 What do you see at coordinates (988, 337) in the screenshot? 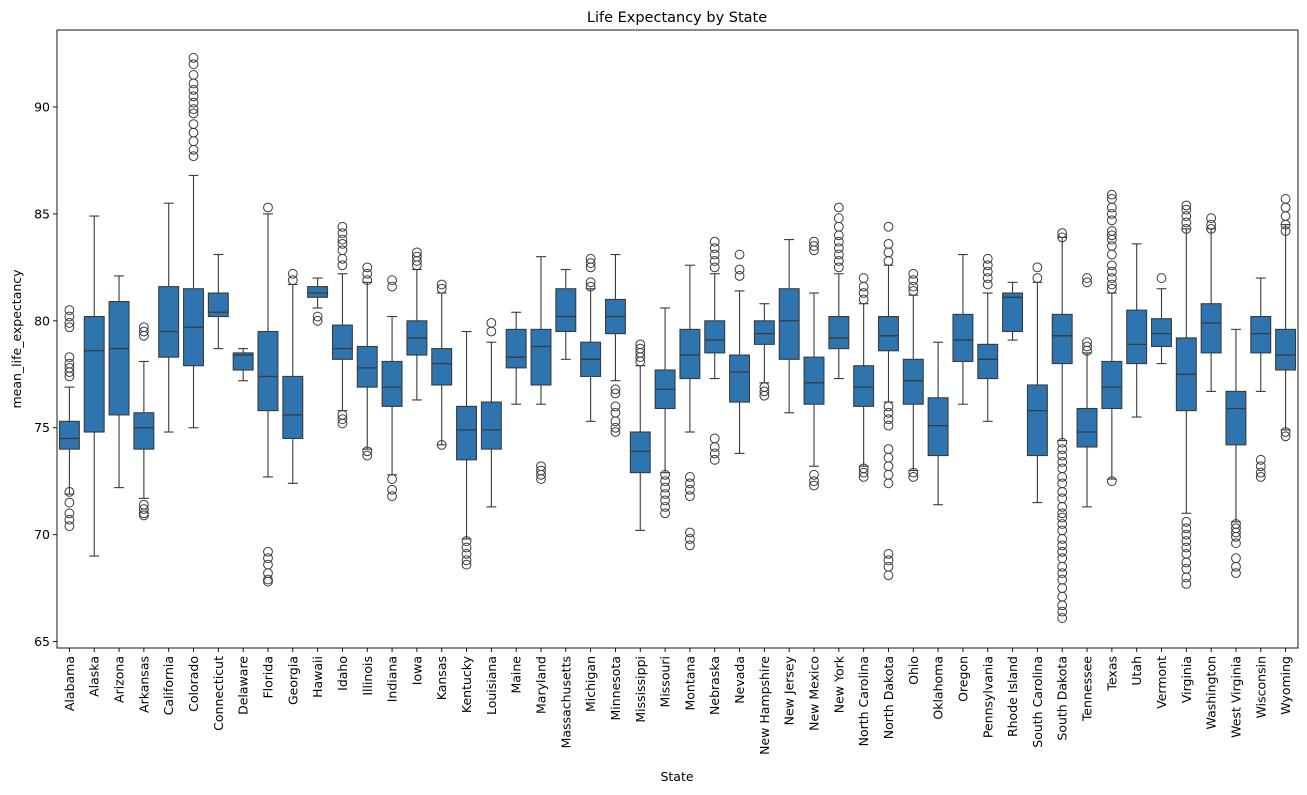
I see `box-pennsylvania` at bounding box center [988, 337].